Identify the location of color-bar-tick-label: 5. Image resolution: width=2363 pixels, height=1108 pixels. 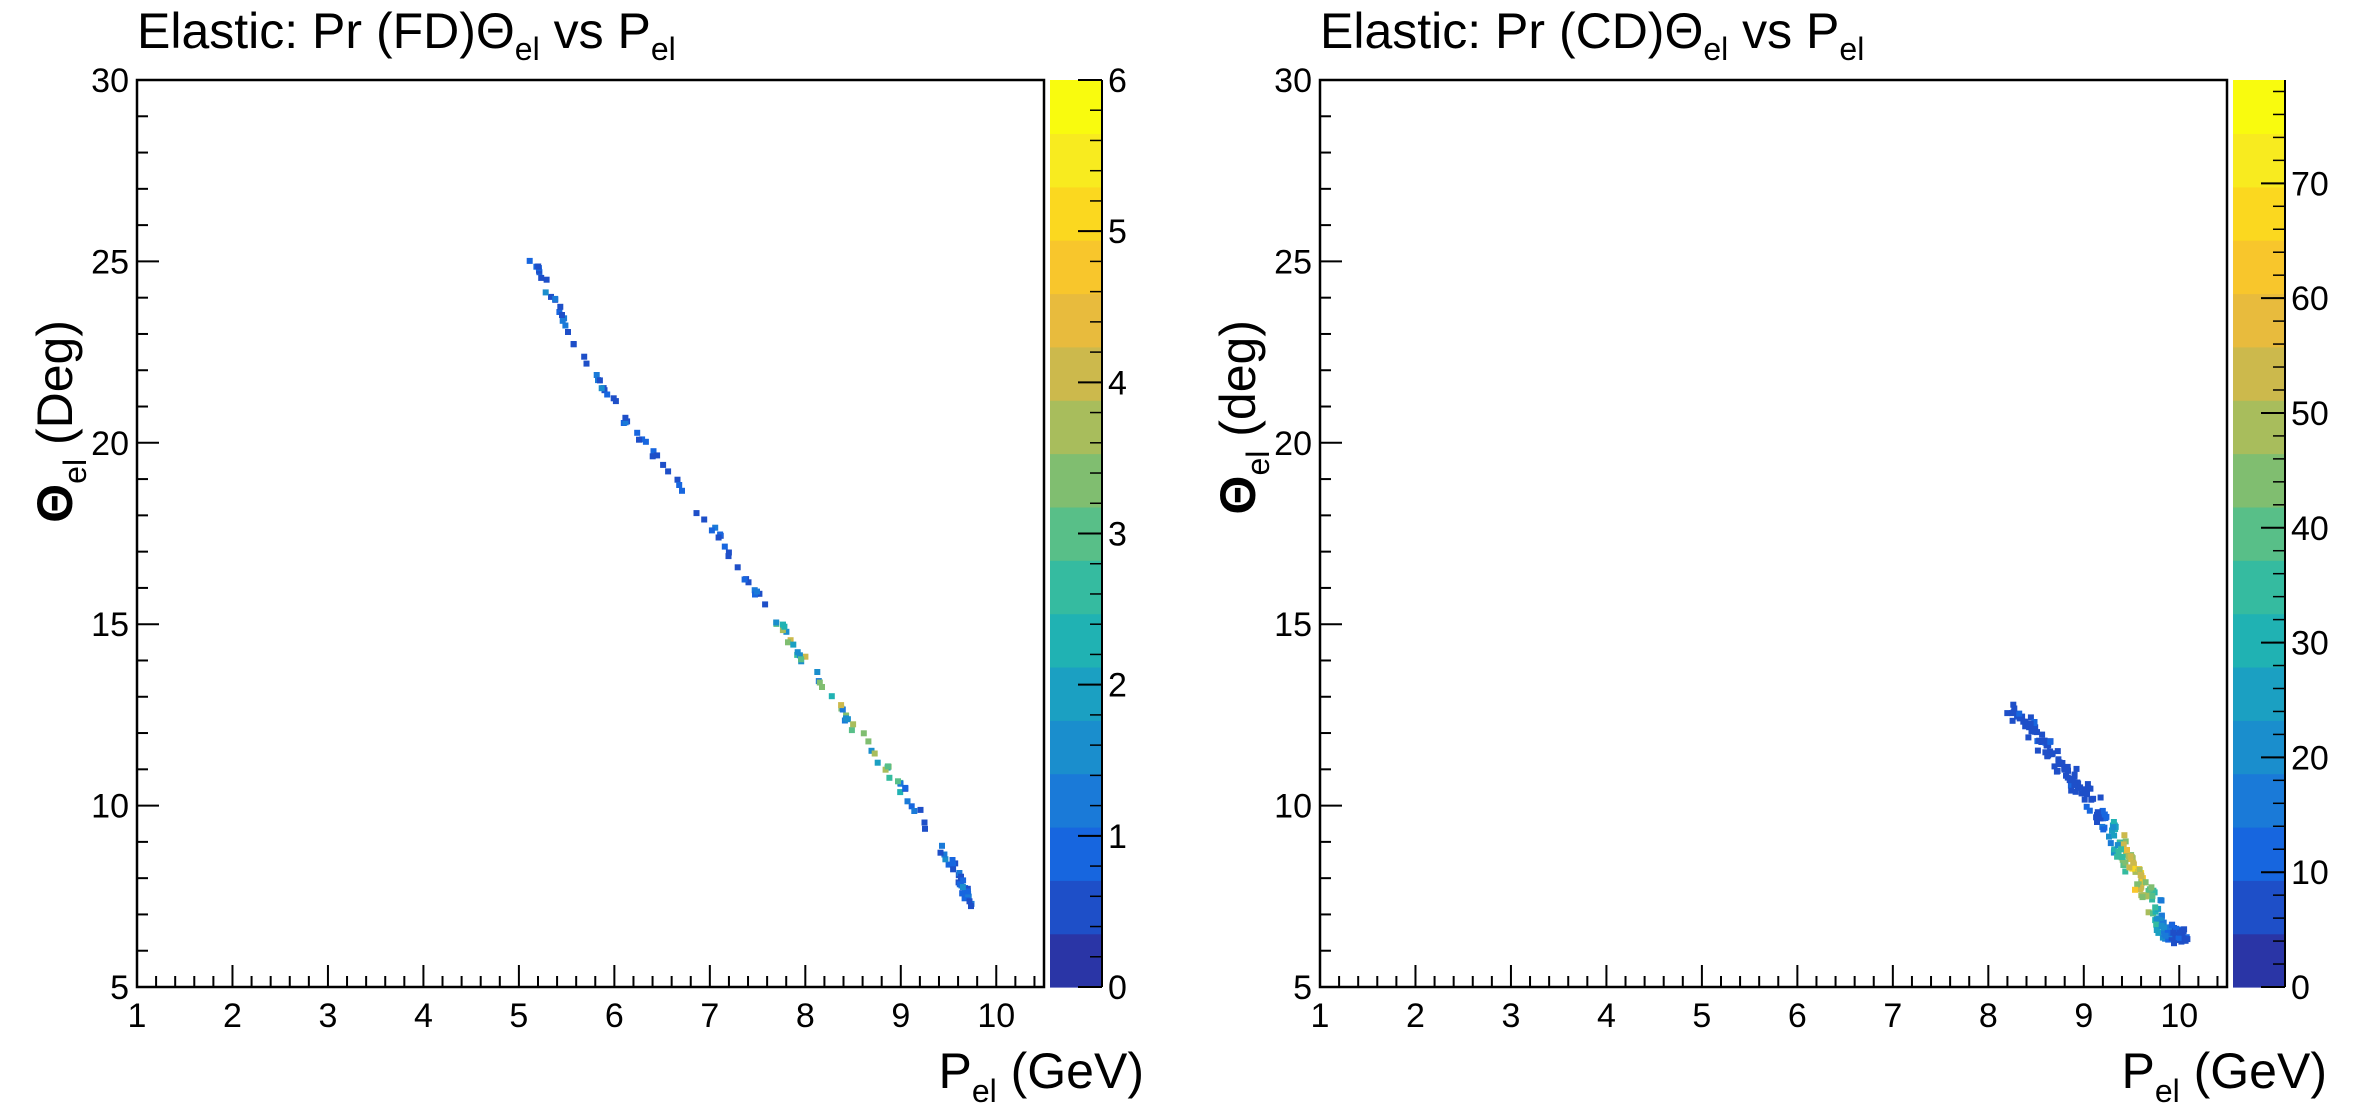
(1117, 232).